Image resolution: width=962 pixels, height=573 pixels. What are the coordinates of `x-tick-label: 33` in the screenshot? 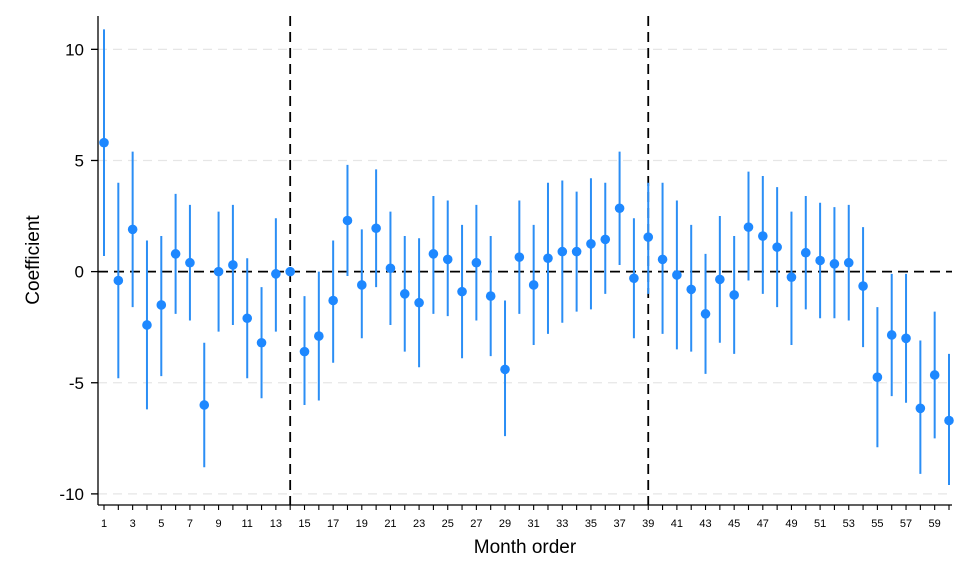 It's located at (562, 524).